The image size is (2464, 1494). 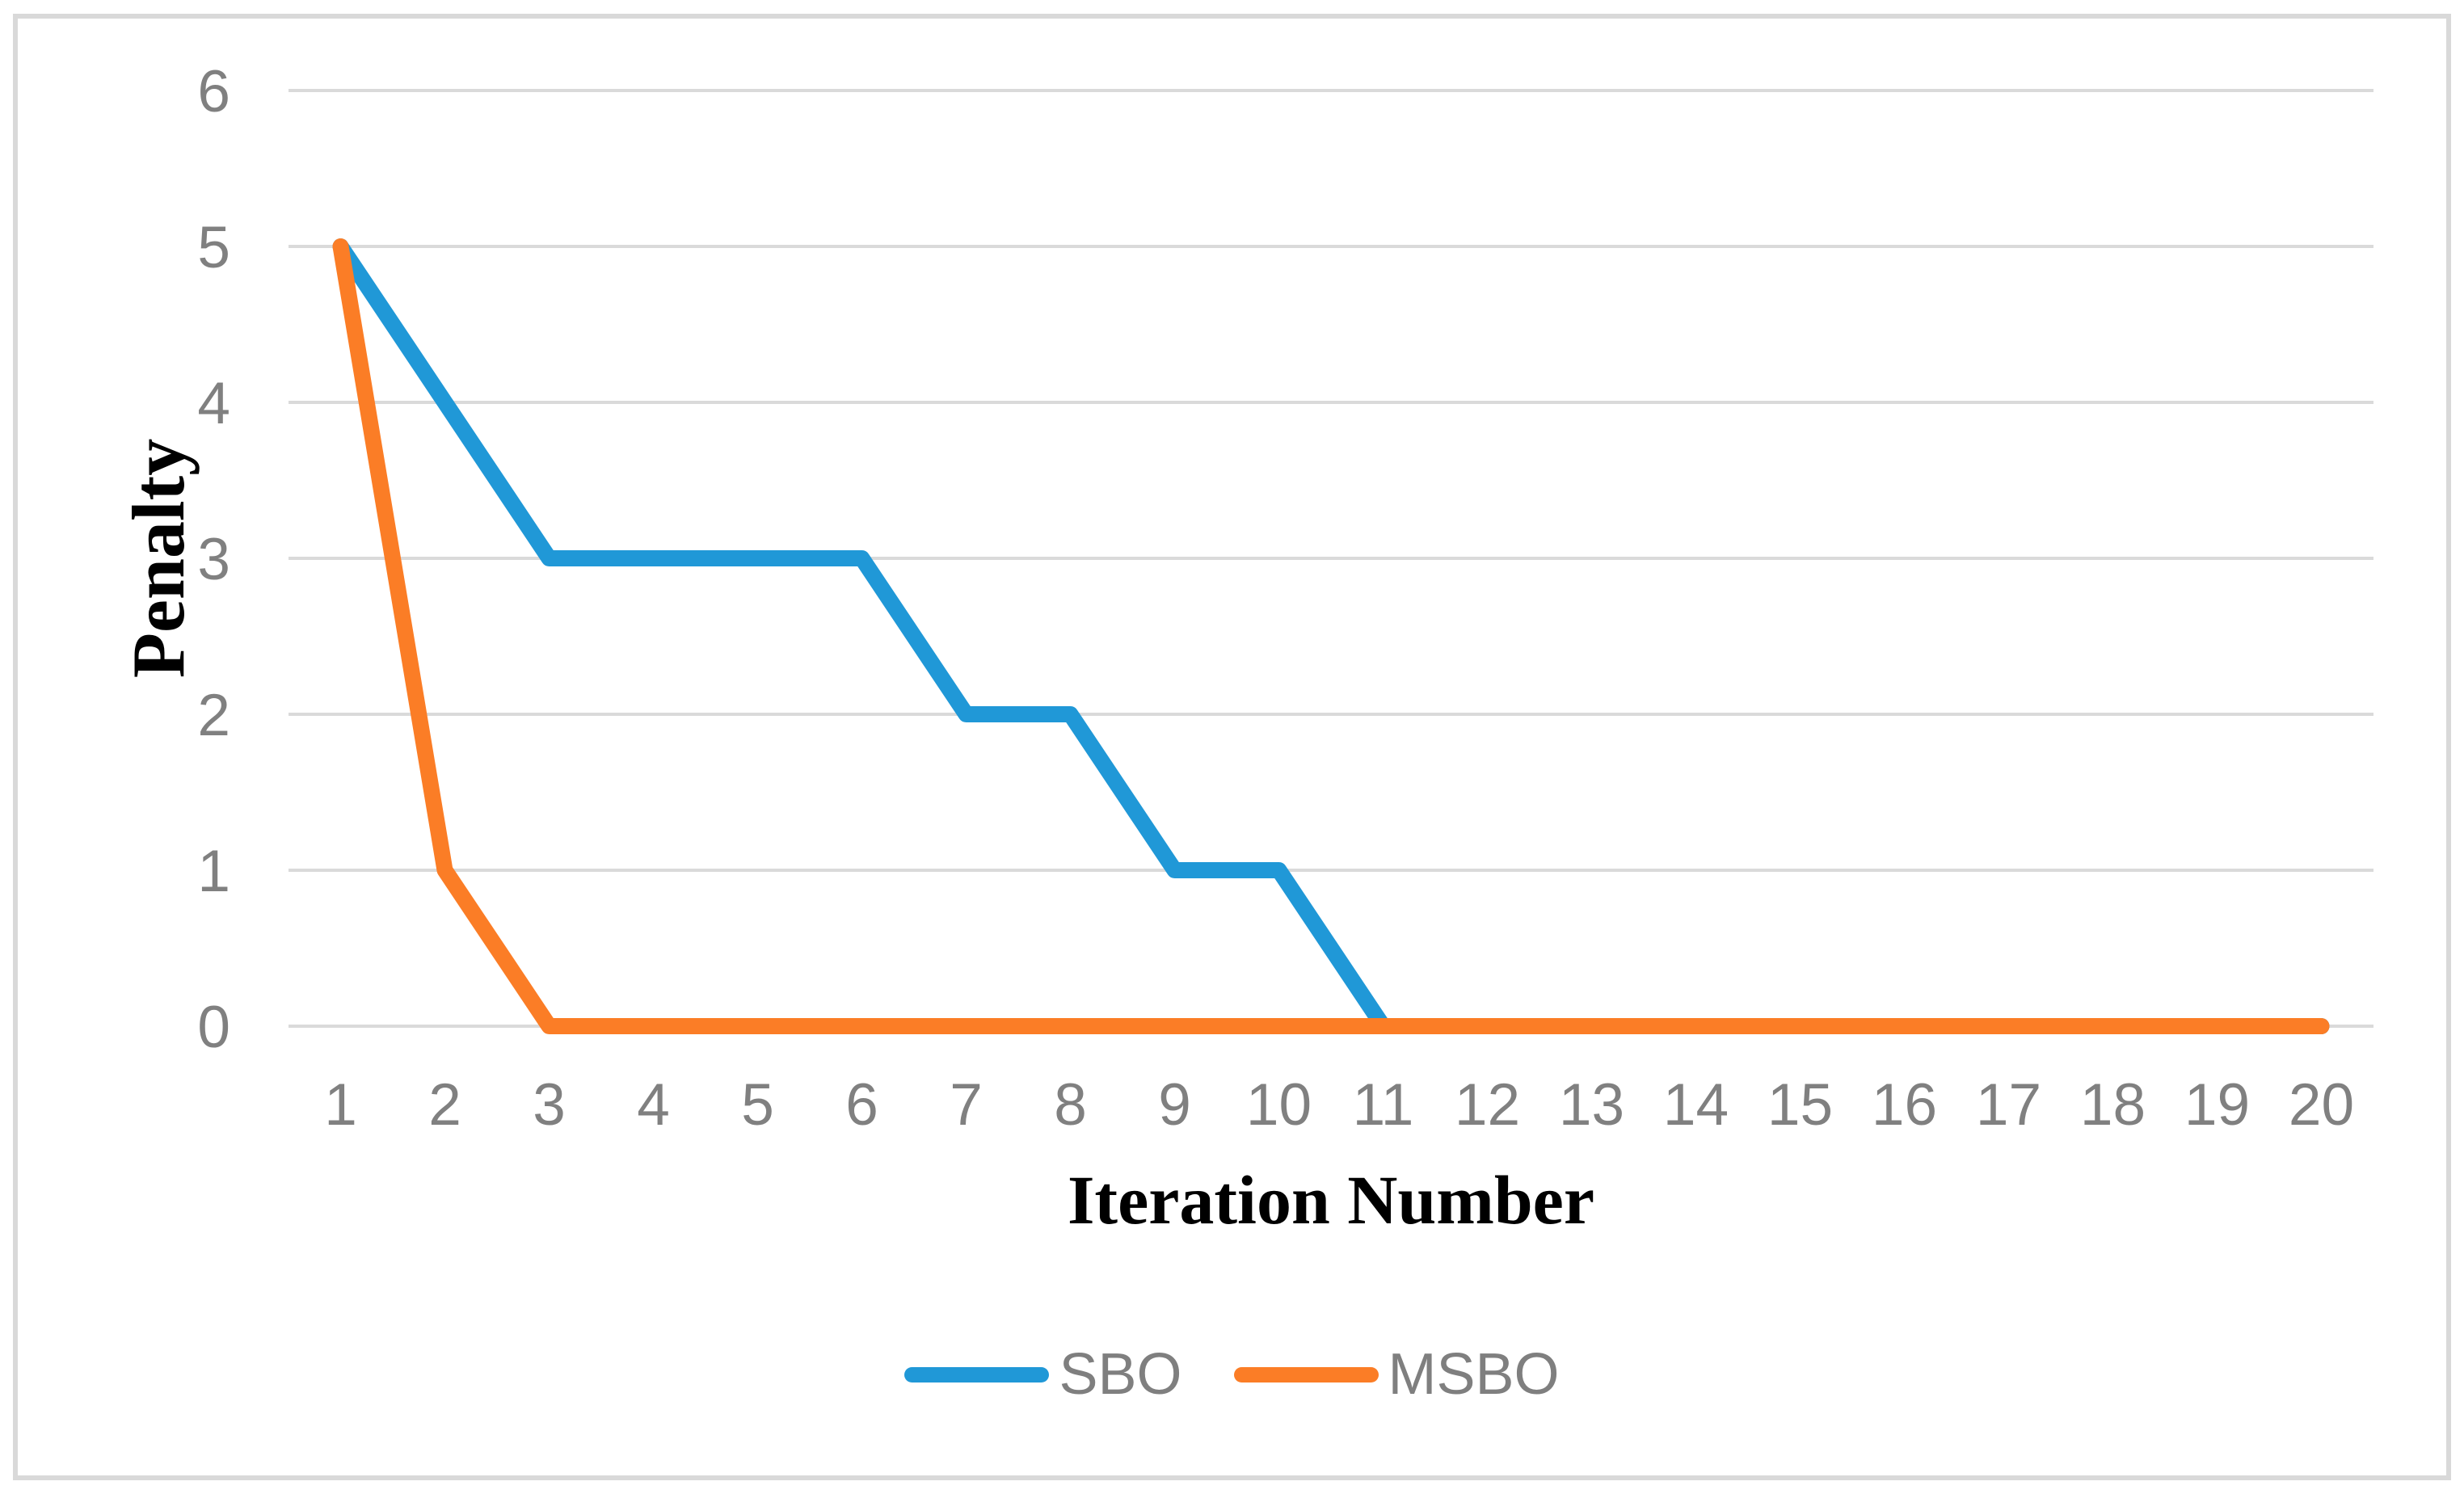 What do you see at coordinates (966, 1105) in the screenshot?
I see `x-tick-label-7: 7` at bounding box center [966, 1105].